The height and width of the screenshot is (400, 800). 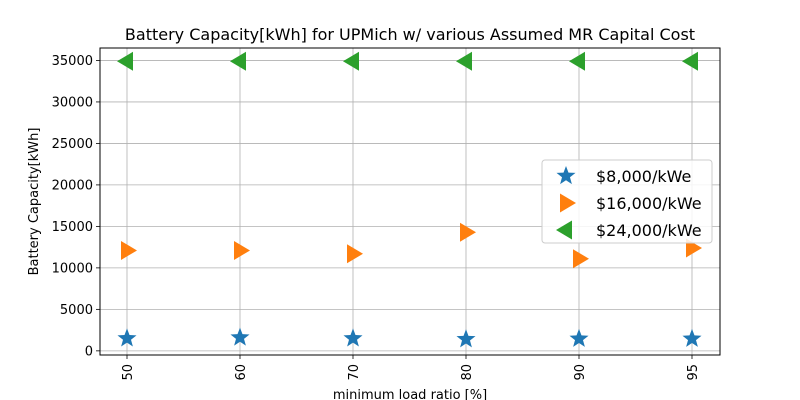 I want to click on y-tick-label: 15000, so click(x=72, y=227).